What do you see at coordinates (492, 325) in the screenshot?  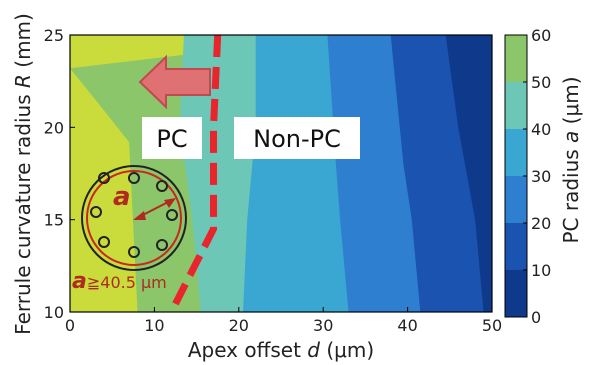 I see `x-tick-label: 50` at bounding box center [492, 325].